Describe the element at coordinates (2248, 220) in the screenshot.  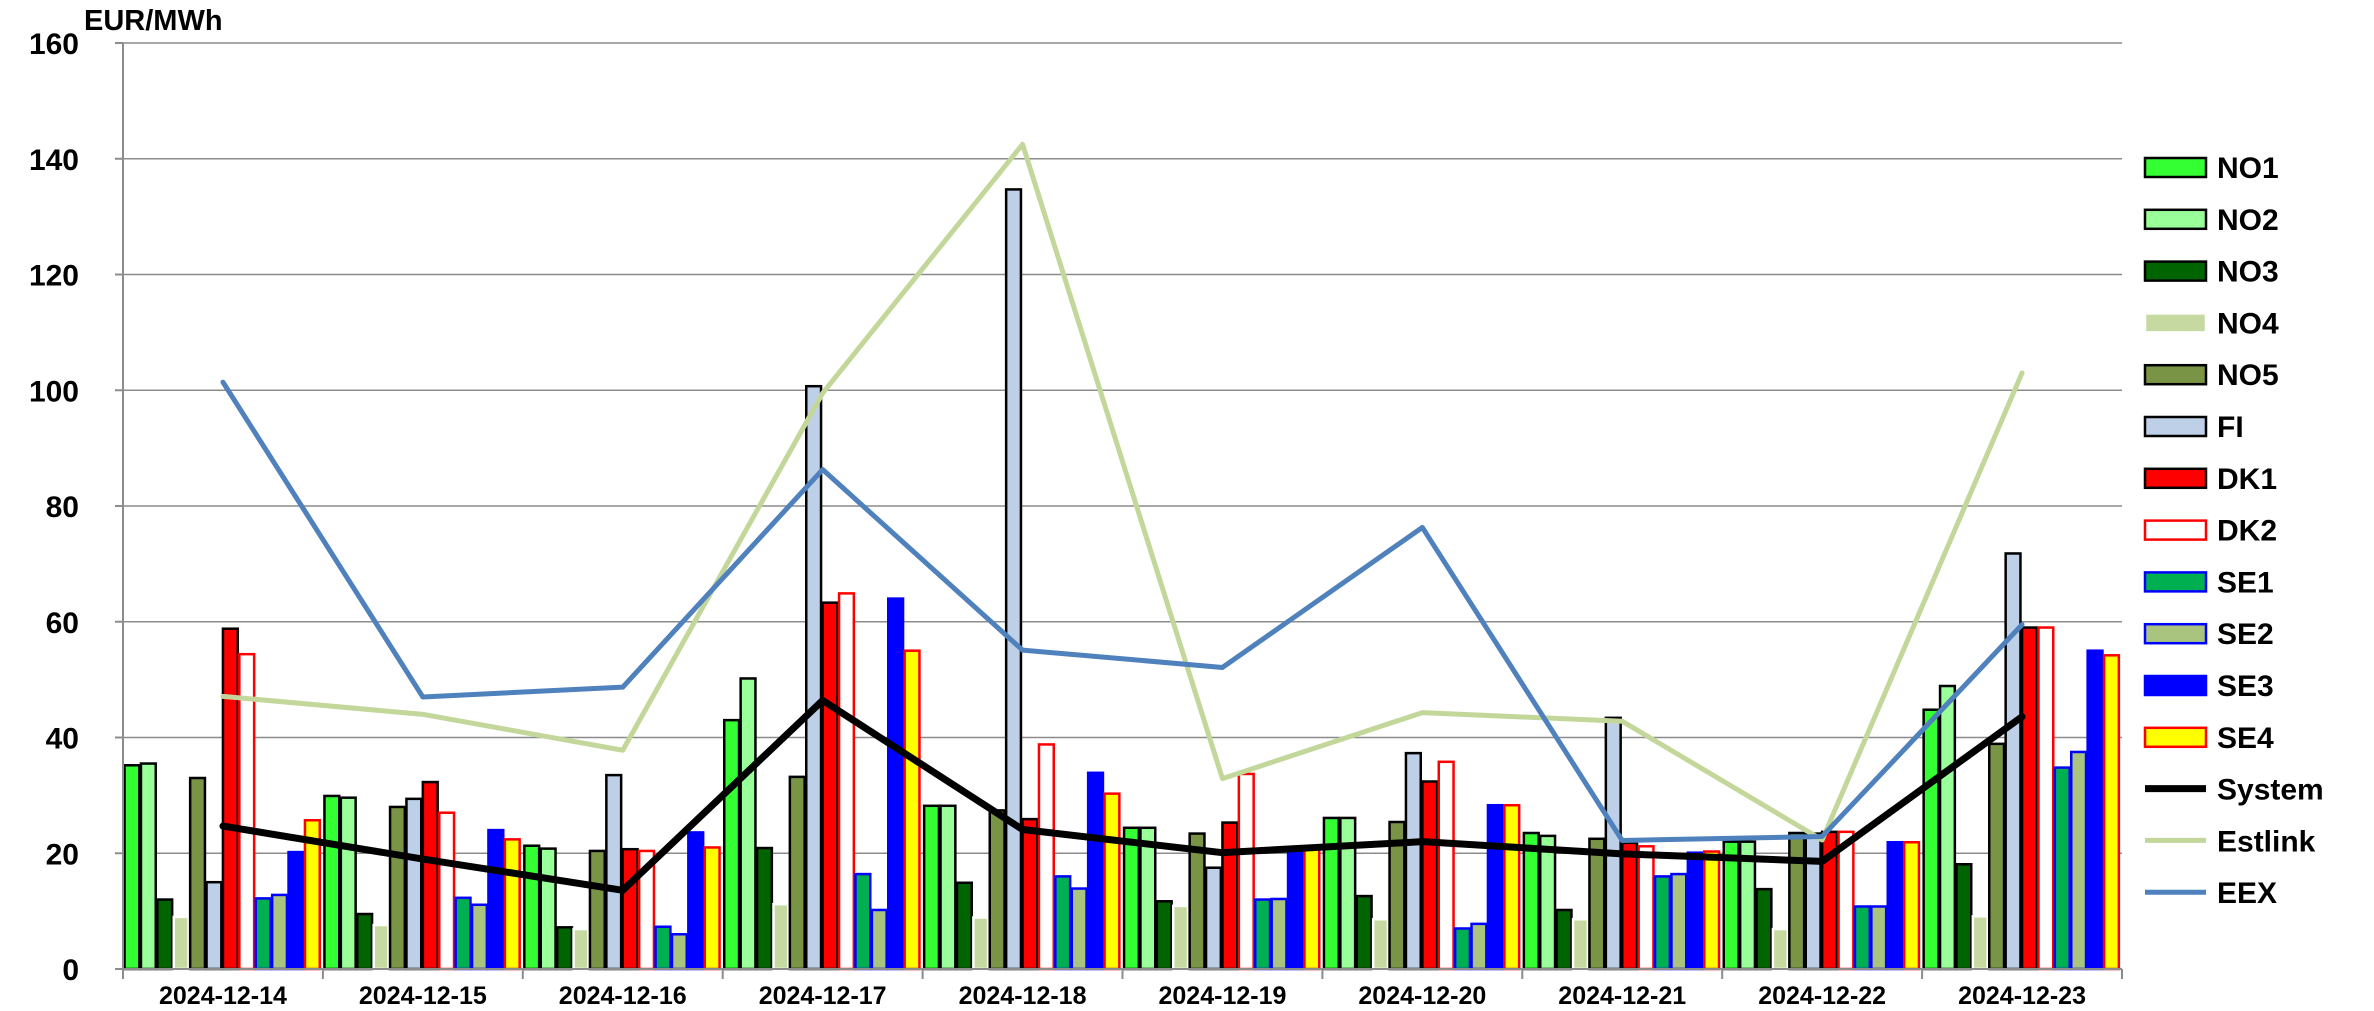
I see `legend-label: NO2` at that location.